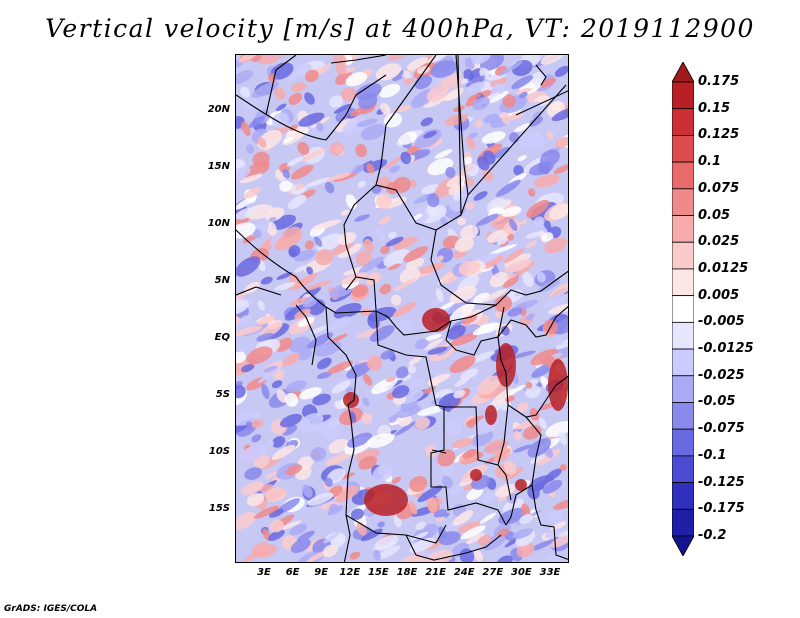  I want to click on colorbar-label: -0.005, so click(721, 322).